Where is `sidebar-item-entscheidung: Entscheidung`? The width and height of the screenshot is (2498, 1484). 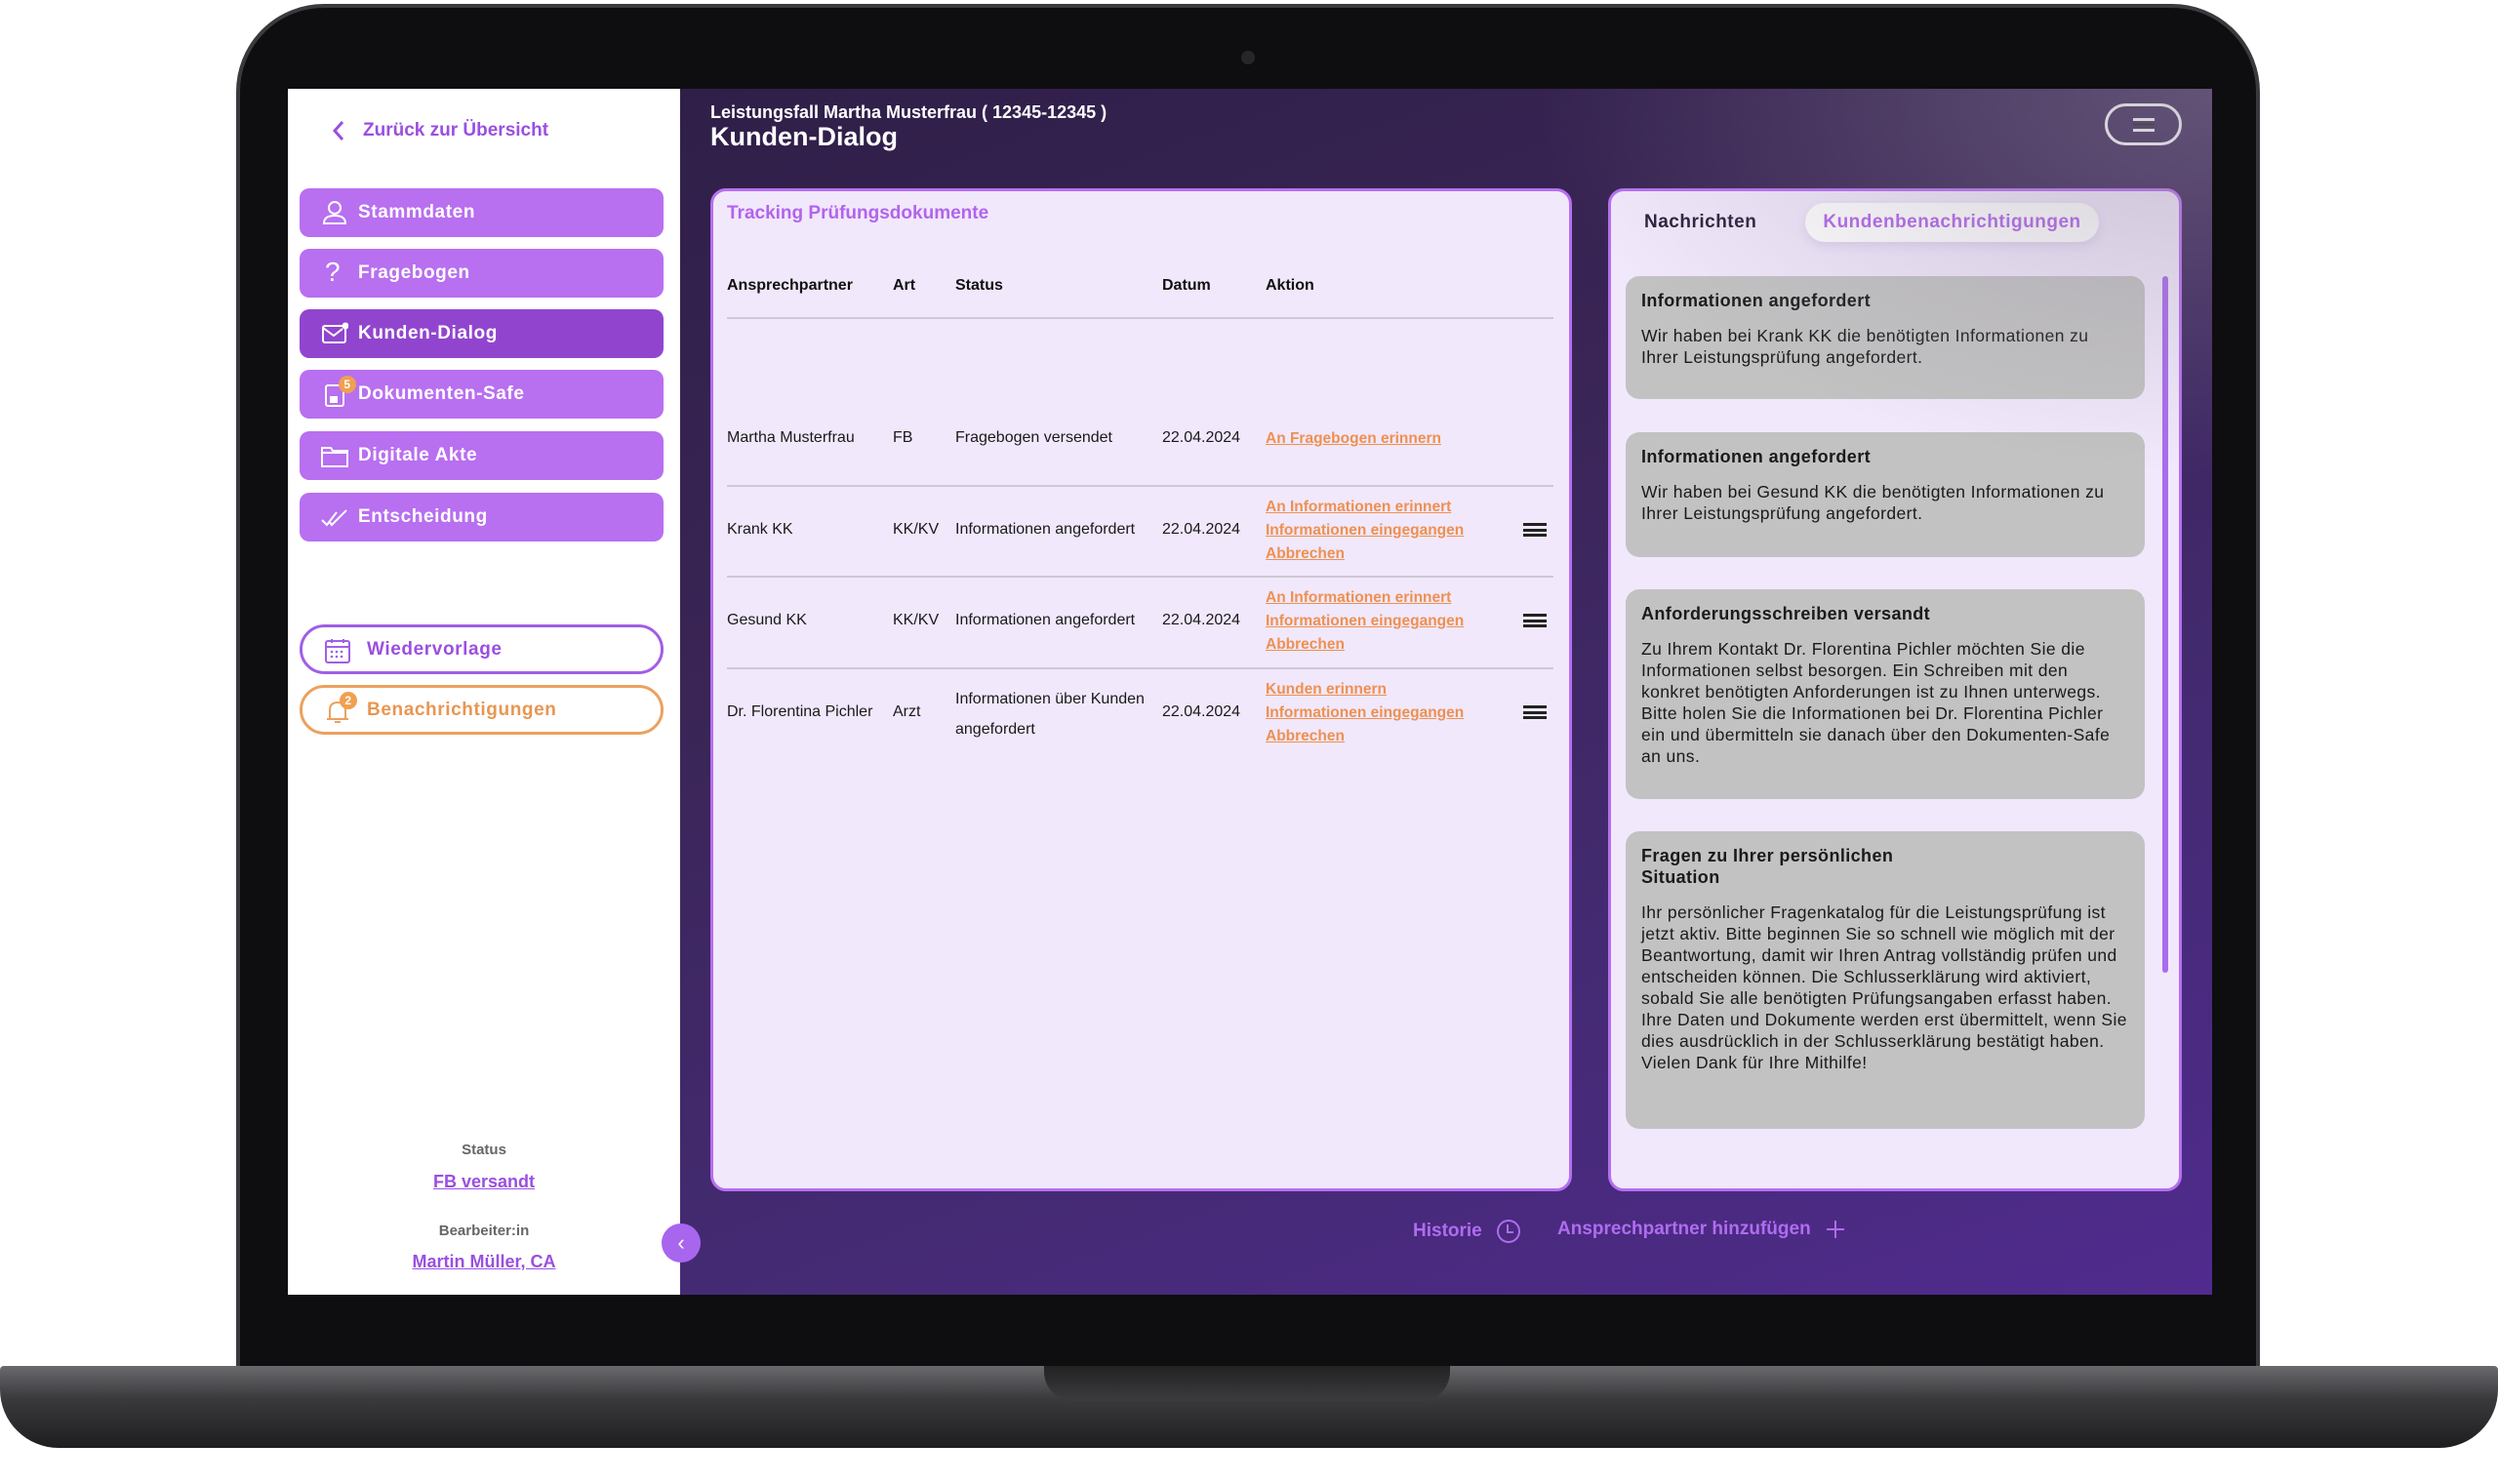
sidebar-item-entscheidung: Entscheidung is located at coordinates (482, 517).